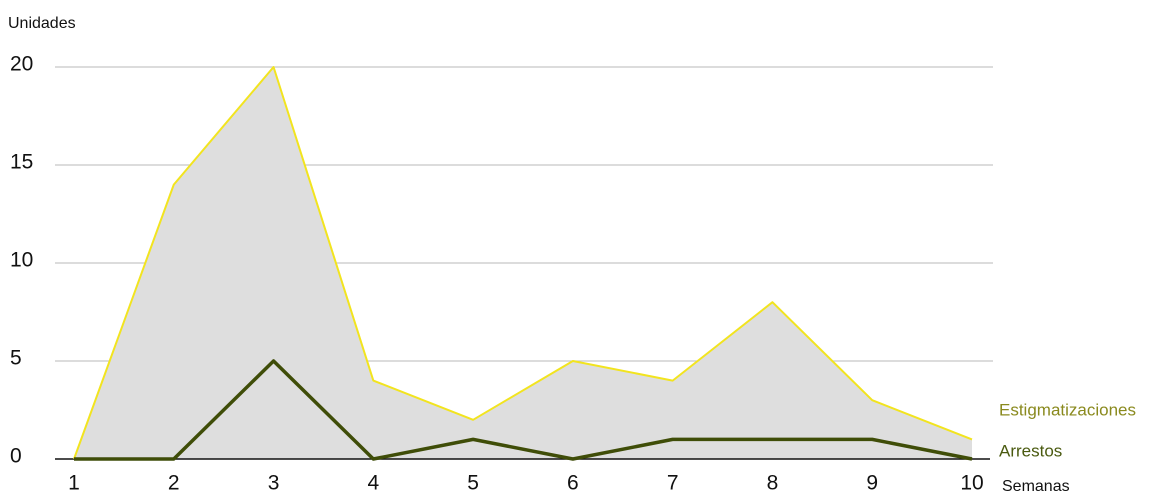 This screenshot has height=497, width=1169. Describe the element at coordinates (74, 483) in the screenshot. I see `x-tick-label: 1` at that location.